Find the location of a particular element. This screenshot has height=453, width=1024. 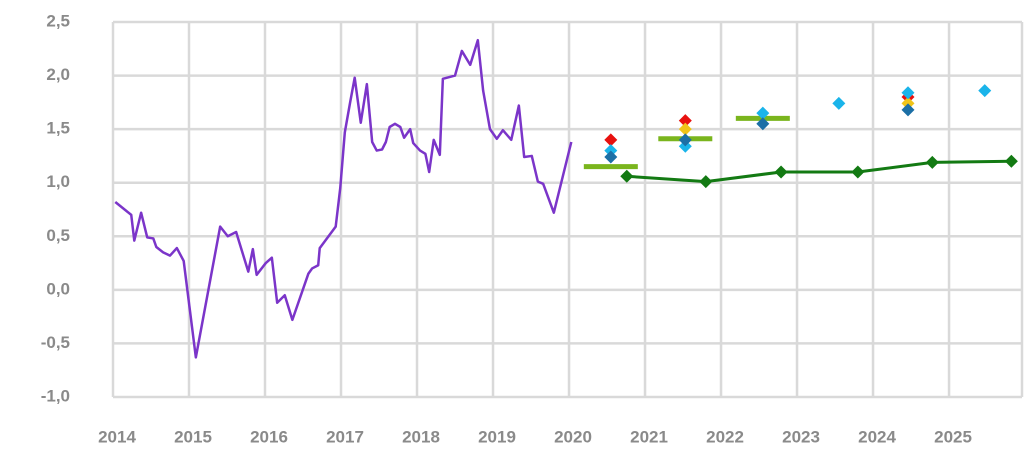

y-tick-label: -1,0 is located at coordinates (55, 395).